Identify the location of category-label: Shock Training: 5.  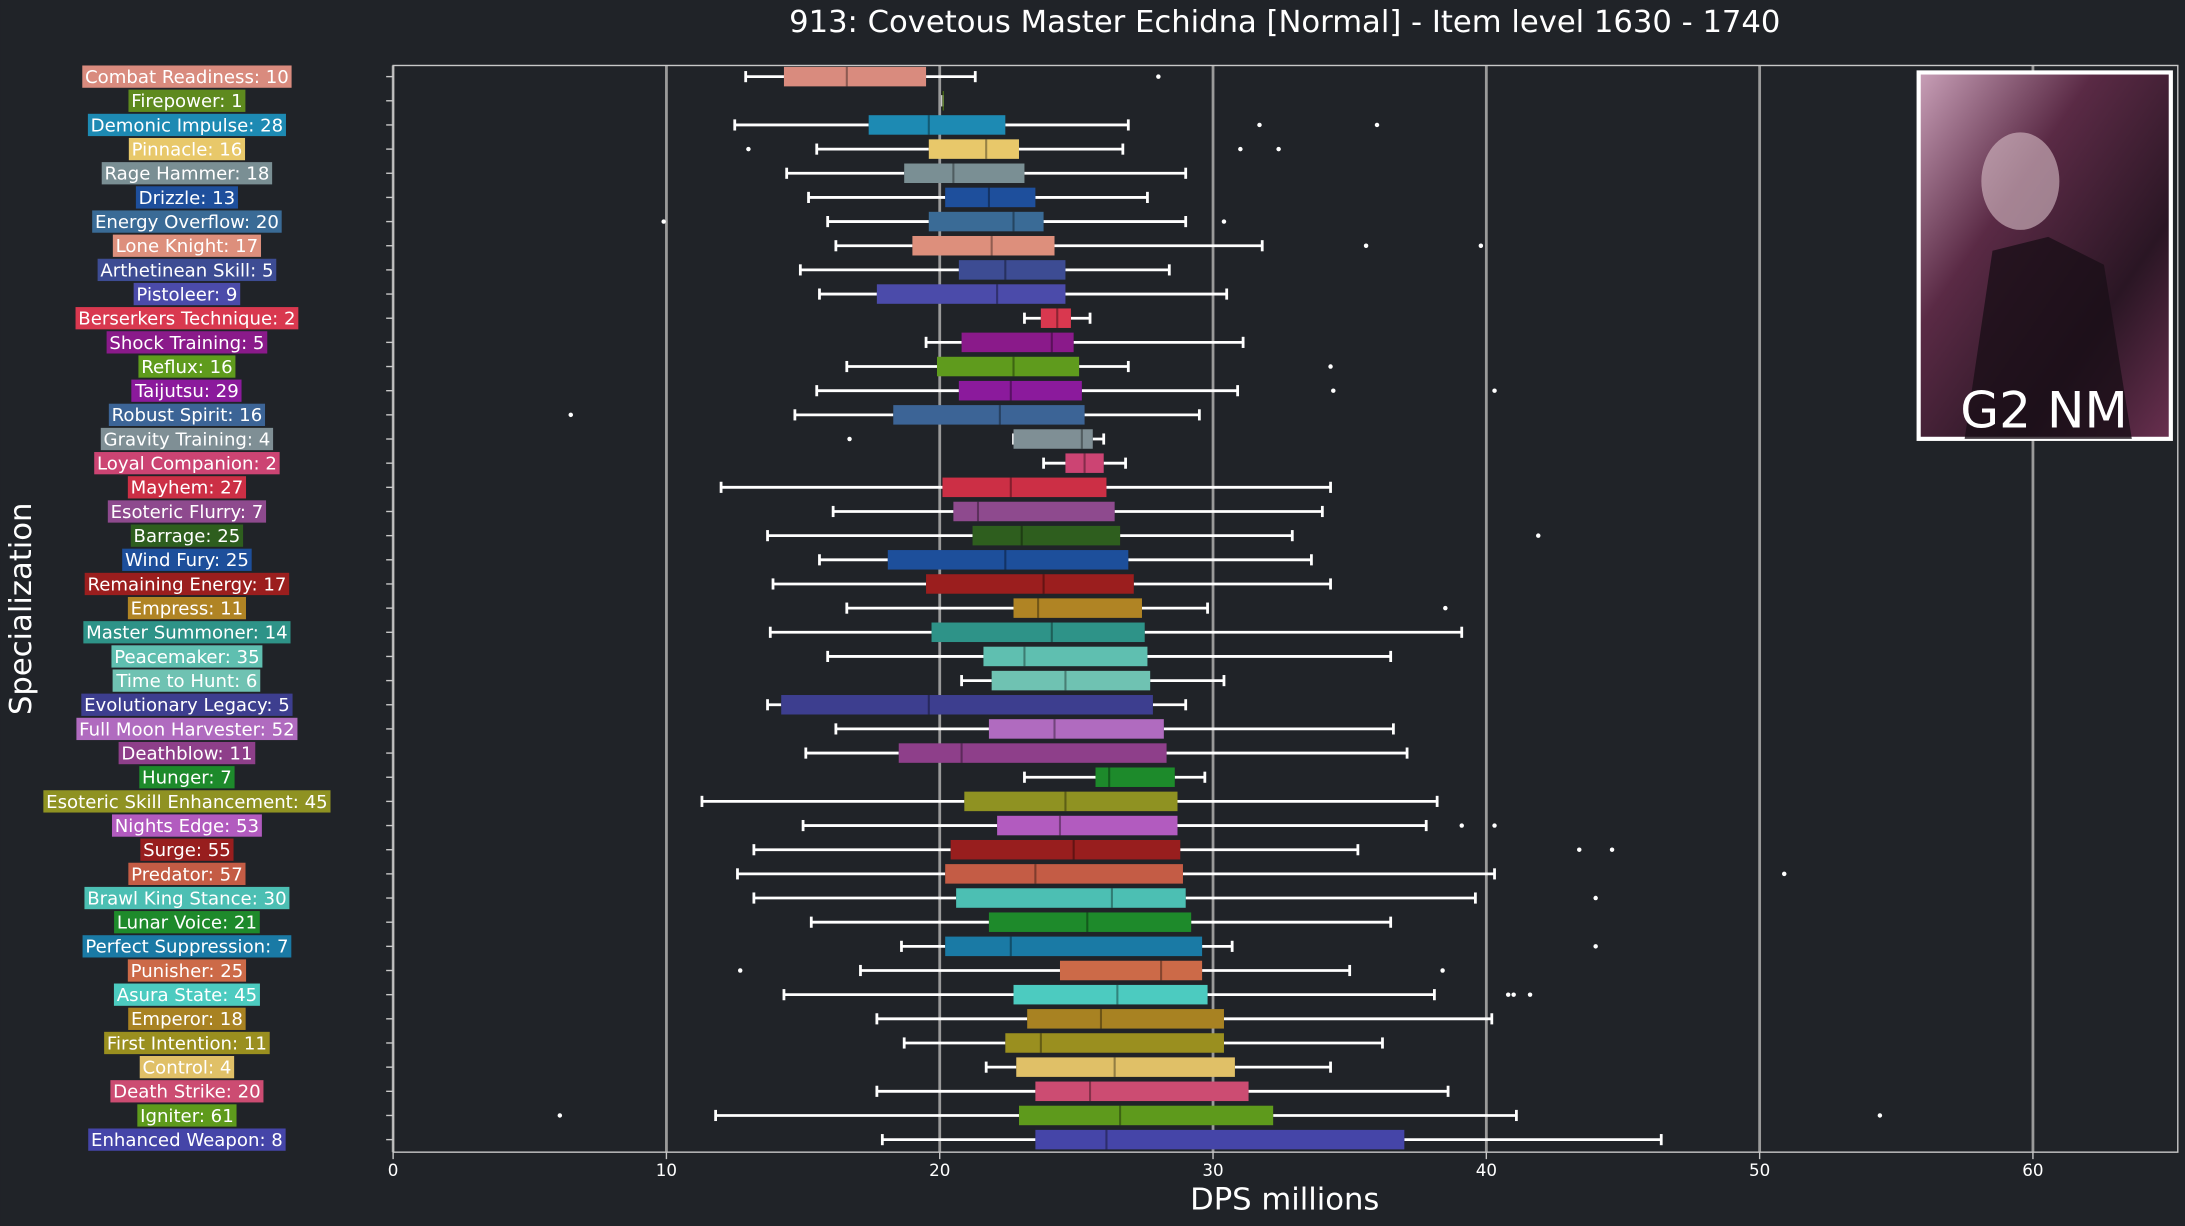
(186, 343).